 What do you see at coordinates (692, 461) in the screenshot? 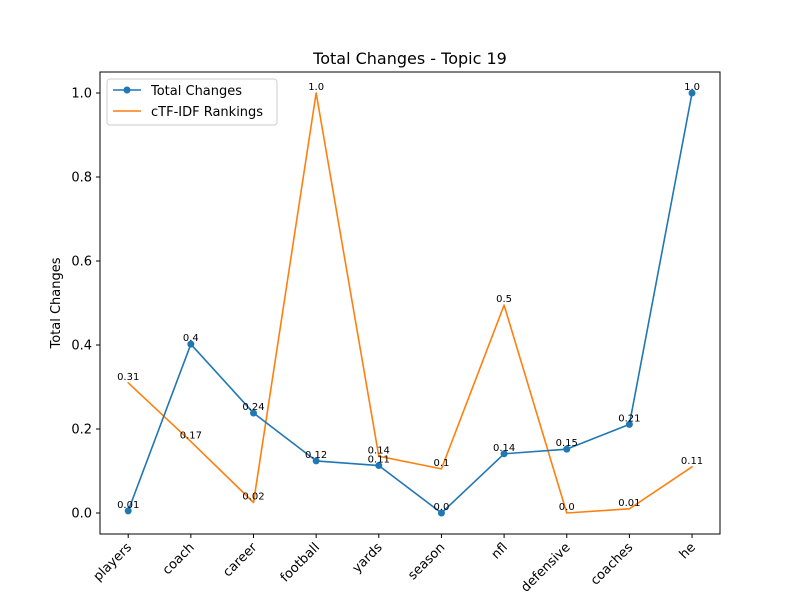
I see `data-label-ctfidf: 0.11` at bounding box center [692, 461].